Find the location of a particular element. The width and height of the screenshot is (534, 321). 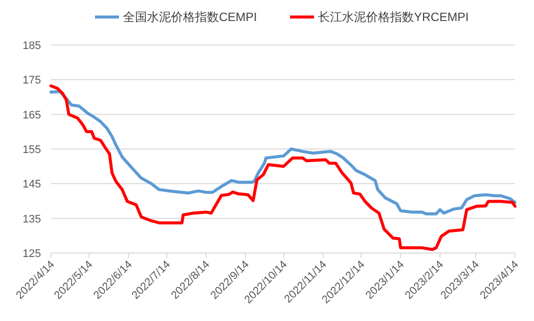

y-tick-label: 135 is located at coordinates (31, 219).